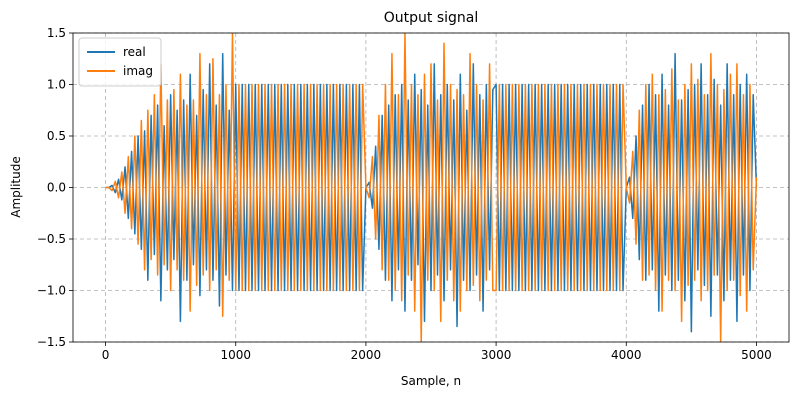  I want to click on x-axis-label: Sample, n, so click(431, 381).